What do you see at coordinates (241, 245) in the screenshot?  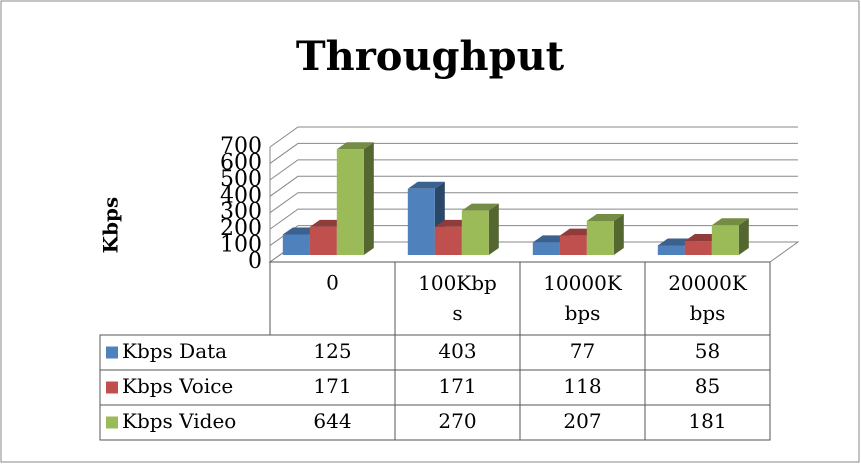 I see `y-tick-label: 100` at bounding box center [241, 245].